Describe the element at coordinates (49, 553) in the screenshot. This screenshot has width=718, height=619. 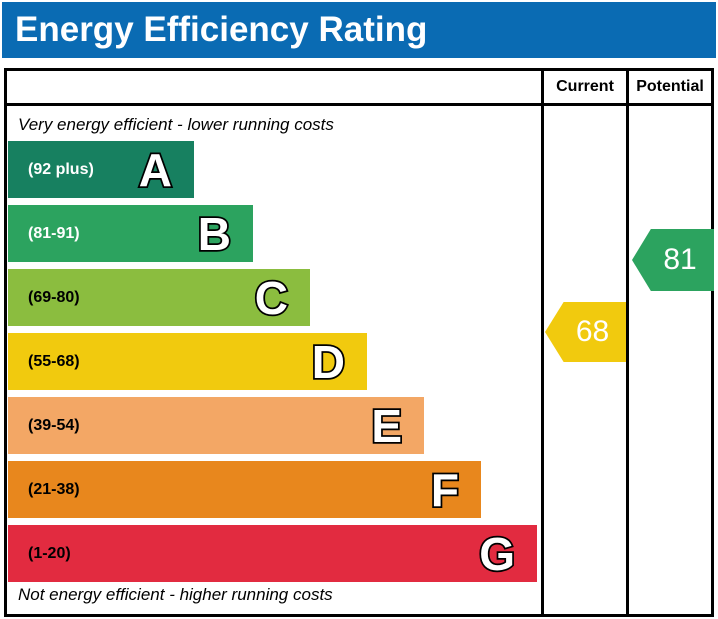
I see `band-range-label: (1-20)` at that location.